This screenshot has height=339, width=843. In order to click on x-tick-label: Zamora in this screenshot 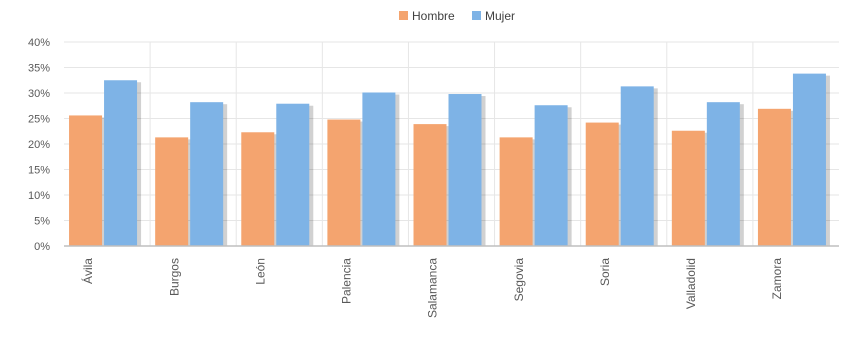, I will do `click(777, 279)`.